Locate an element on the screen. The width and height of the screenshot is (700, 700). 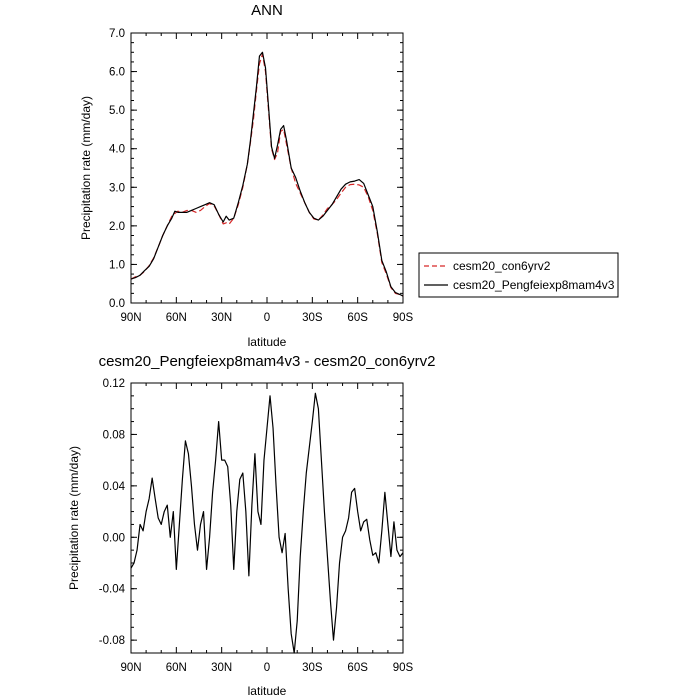
bottom-y-tick-label: -0.08 is located at coordinates (112, 641).